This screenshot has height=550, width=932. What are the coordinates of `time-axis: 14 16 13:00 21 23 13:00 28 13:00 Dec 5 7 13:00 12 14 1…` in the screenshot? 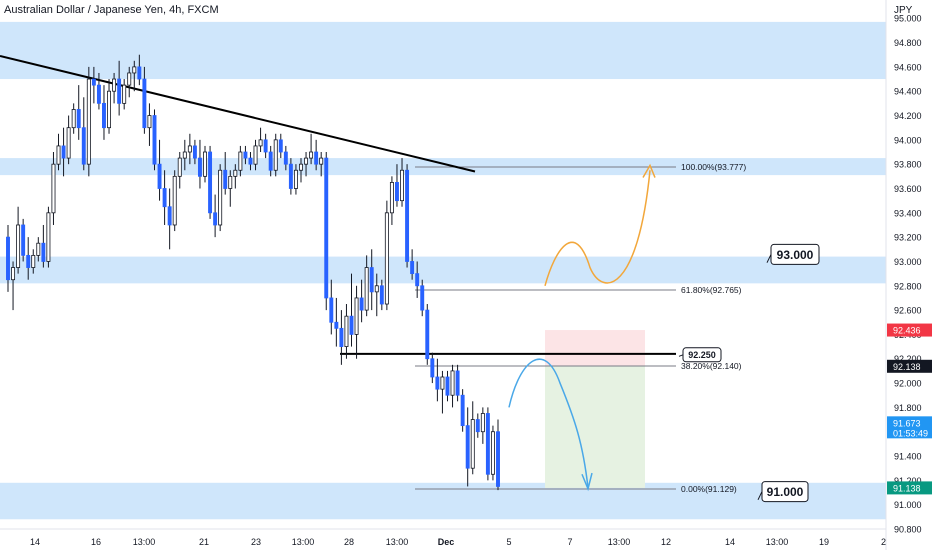 It's located at (458, 542).